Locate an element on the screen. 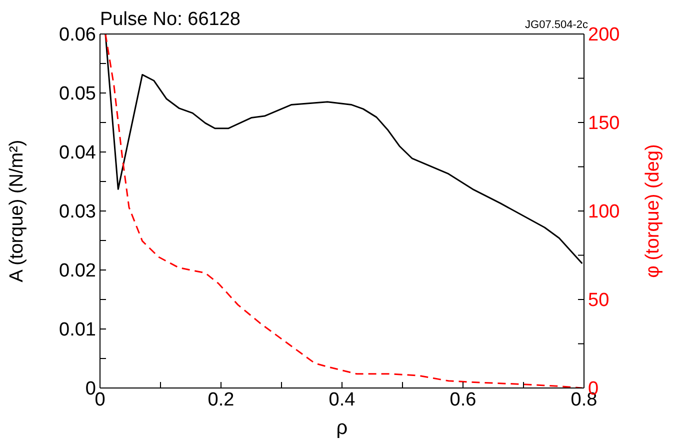 Image resolution: width=676 pixels, height=446 pixels. y-tick-label: 0.02 is located at coordinates (77, 271).